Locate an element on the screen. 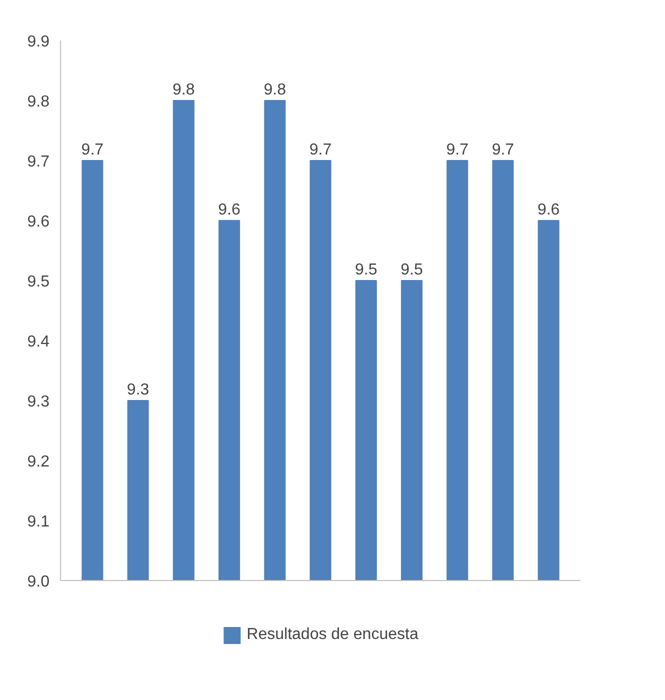  text: 9.6 is located at coordinates (38, 222).